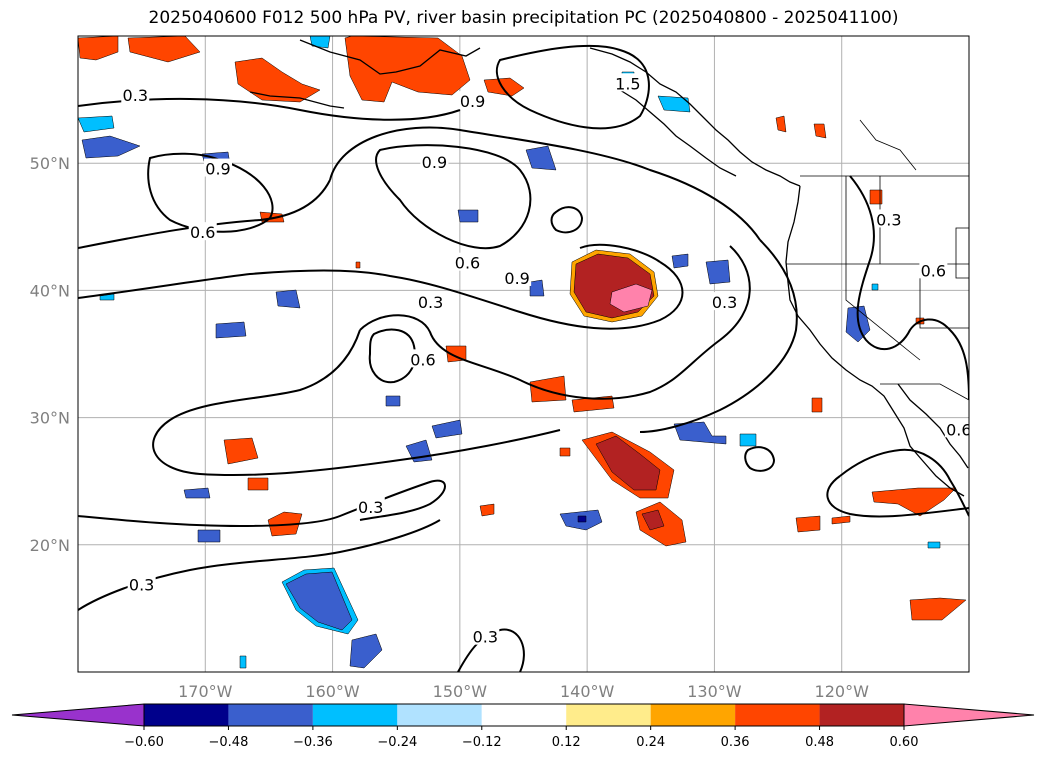 This screenshot has width=1047, height=765. What do you see at coordinates (735, 742) in the screenshot?
I see `colorbar-tick-label: 0.36` at bounding box center [735, 742].